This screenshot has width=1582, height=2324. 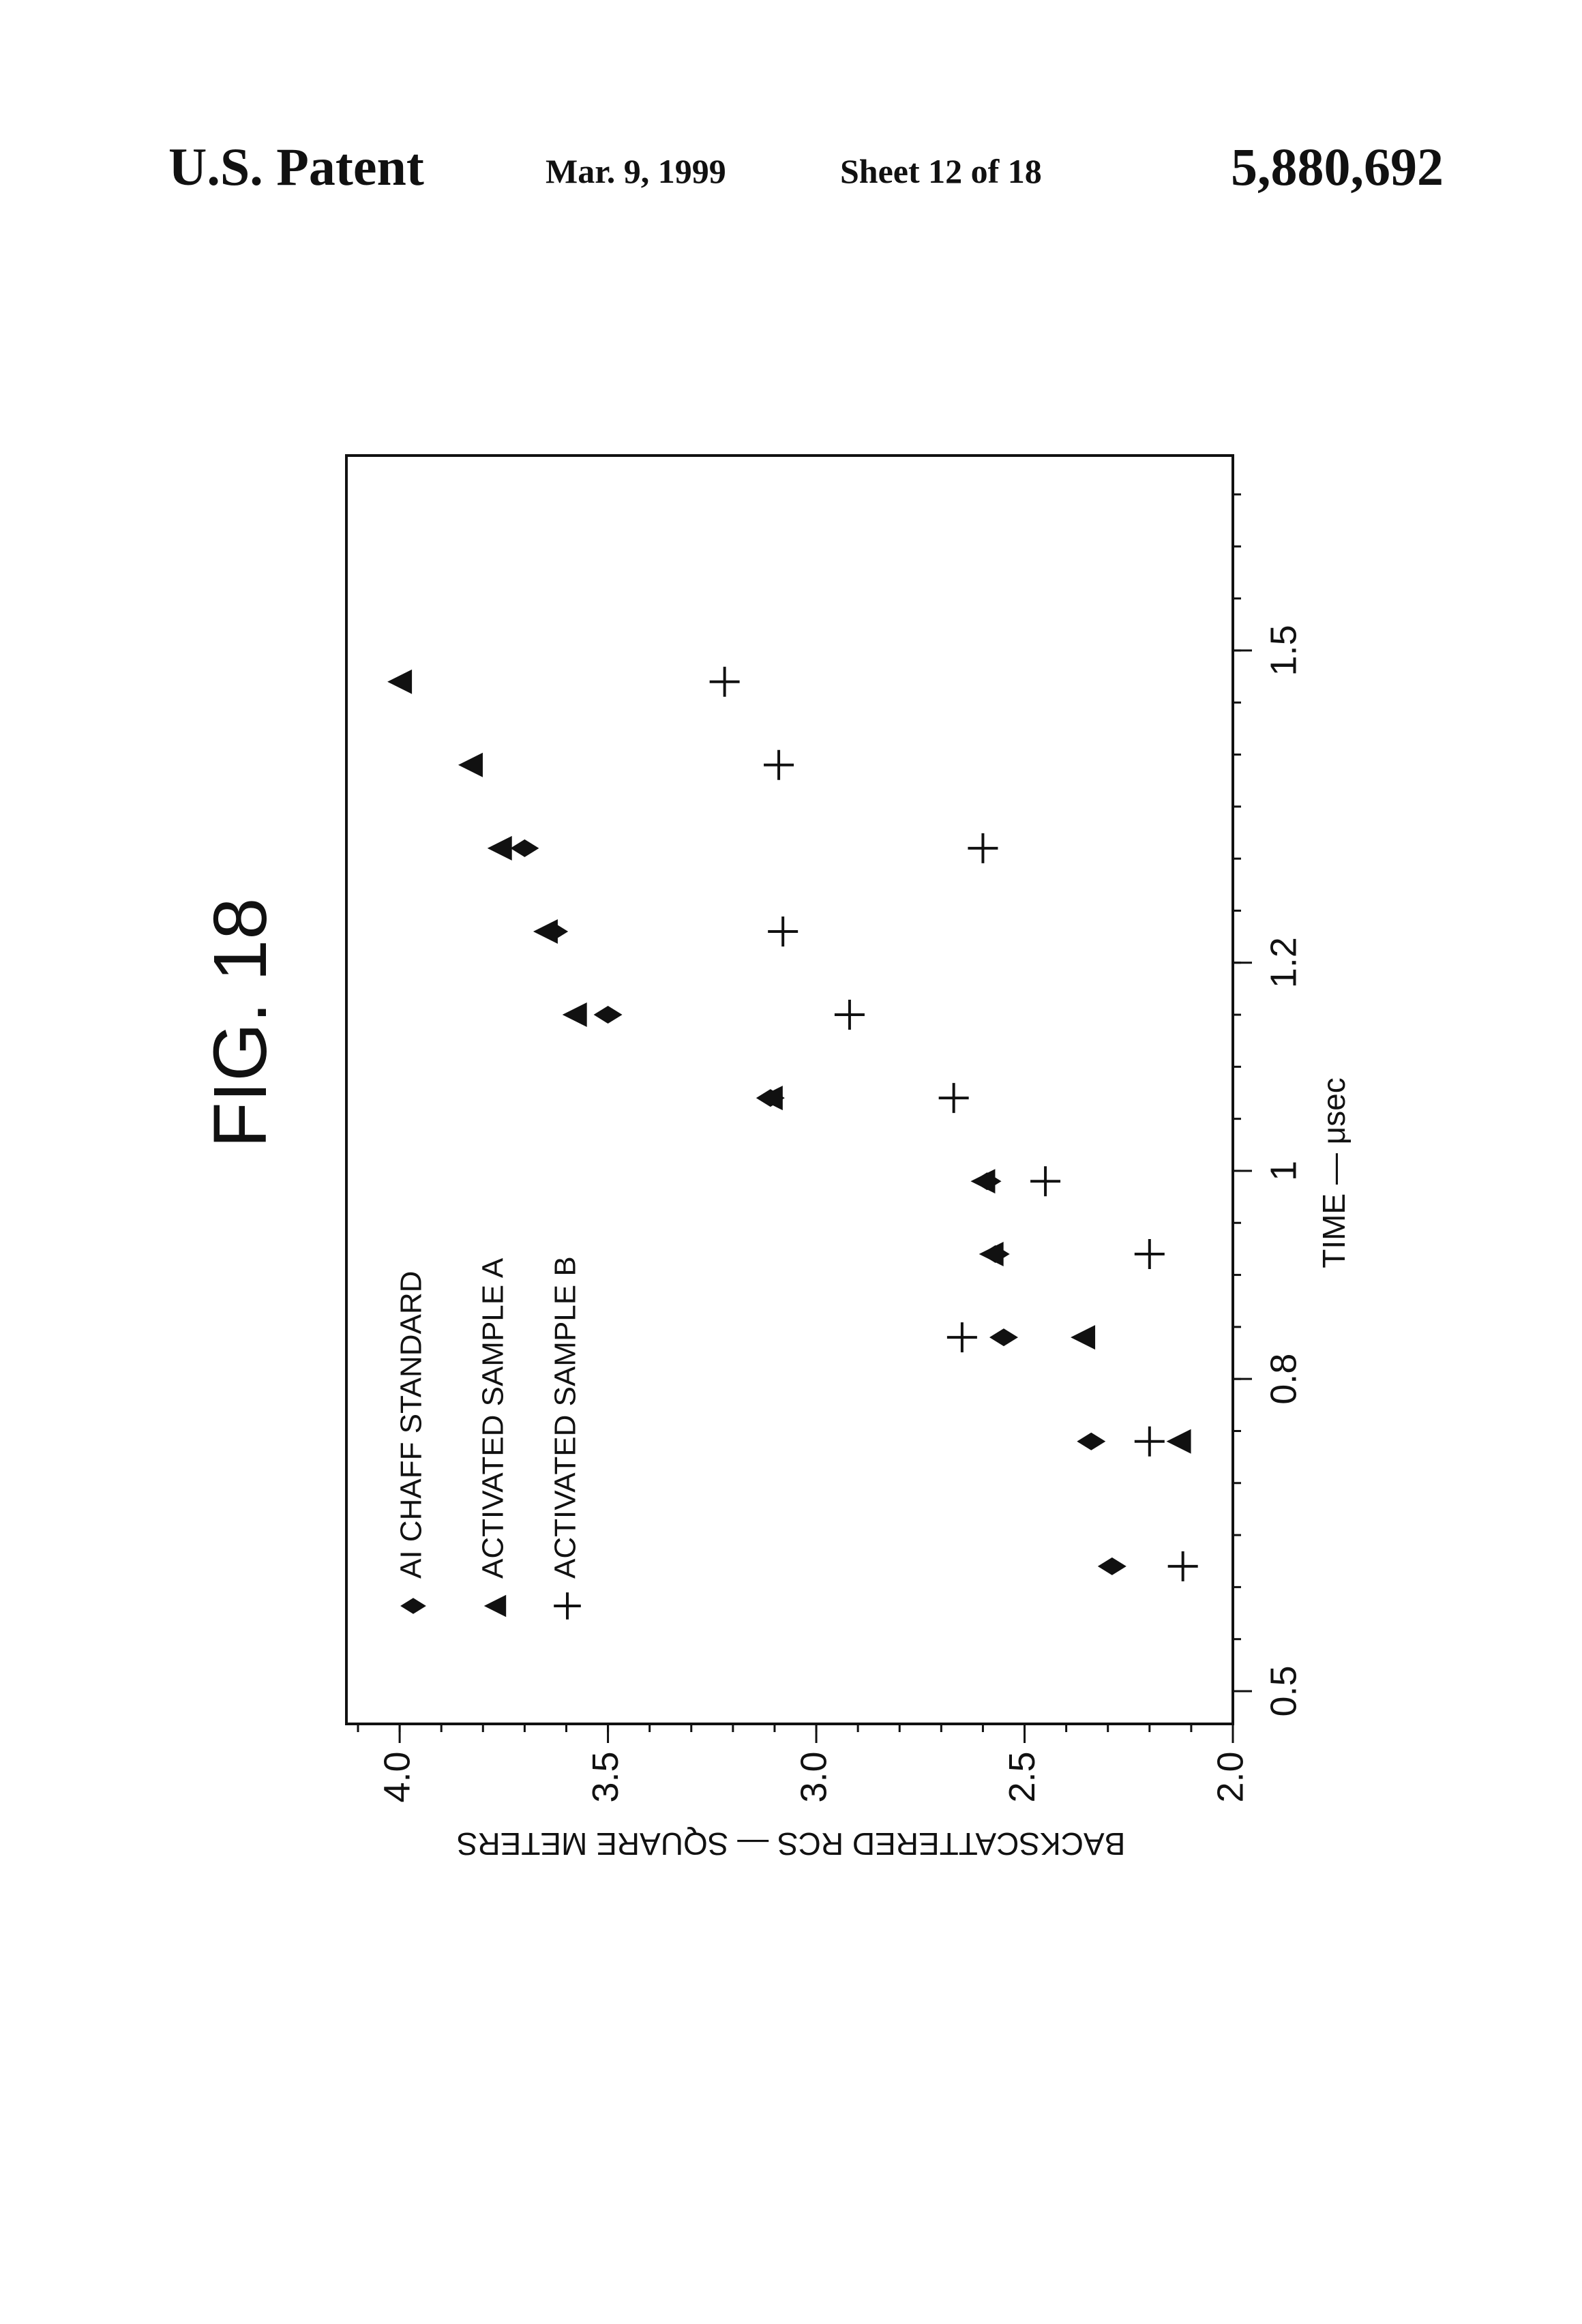 What do you see at coordinates (240, 1023) in the screenshot?
I see `figure-label: FIG. 18` at bounding box center [240, 1023].